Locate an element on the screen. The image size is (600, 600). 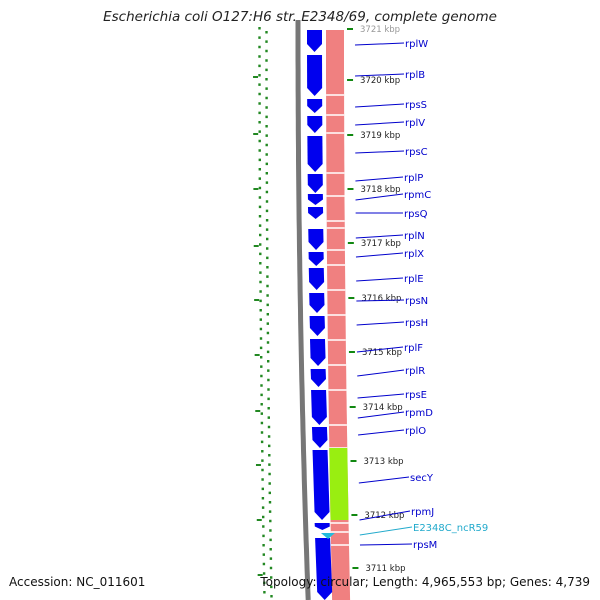
gene-label-rplX: rplX is located at coordinates (414, 254).